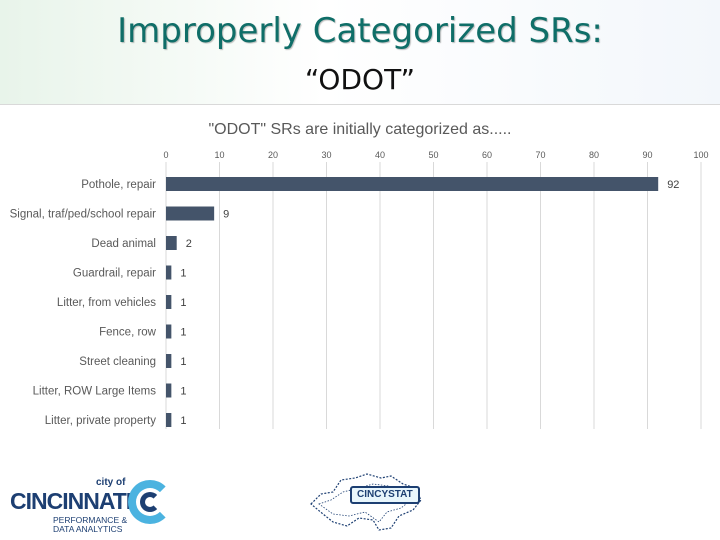 The height and width of the screenshot is (540, 720). I want to click on slide-title: Improperly Categorized SRs:, so click(360, 31).